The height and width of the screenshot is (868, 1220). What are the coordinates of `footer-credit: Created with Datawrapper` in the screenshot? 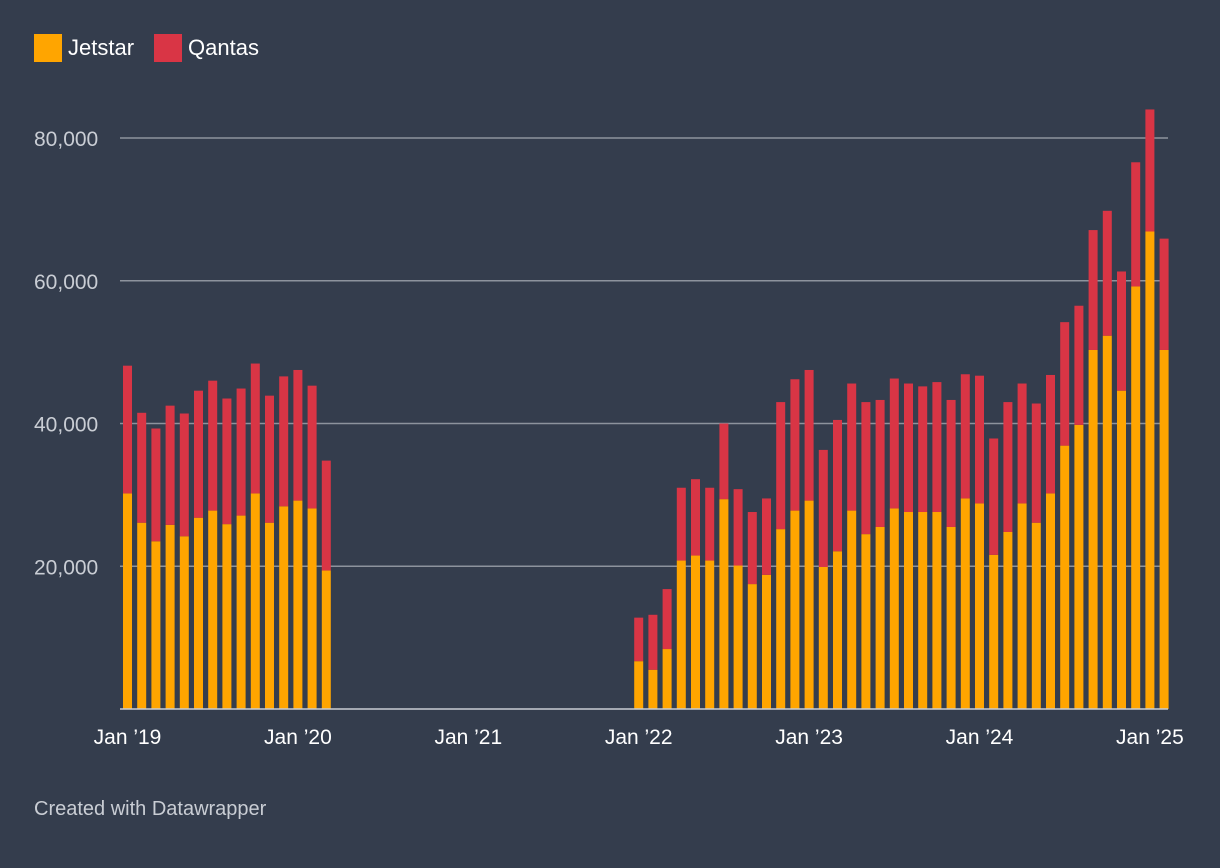 It's located at (150, 809).